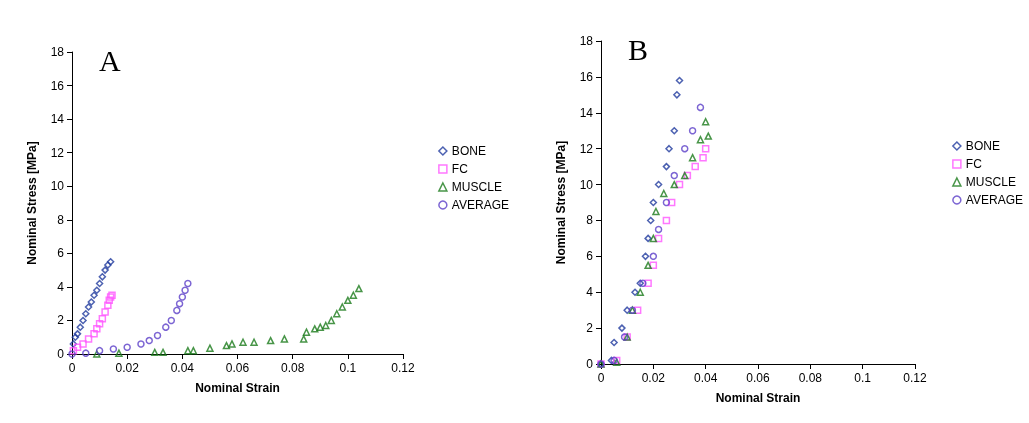 The image size is (1029, 423). Describe the element at coordinates (758, 378) in the screenshot. I see `x-tick-label: 0.06` at that location.